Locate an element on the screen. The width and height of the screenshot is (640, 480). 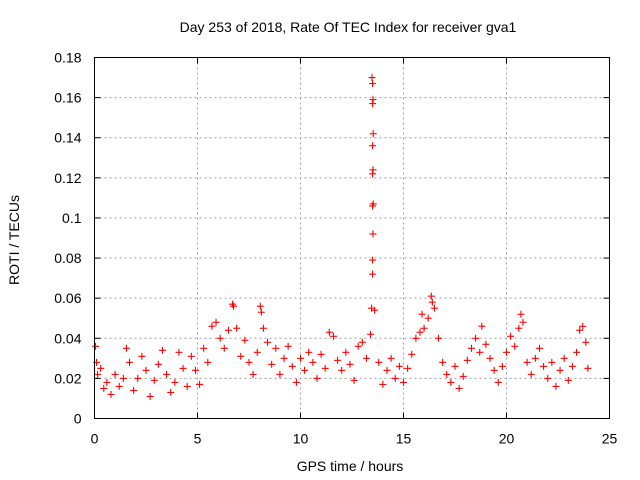
y-tick-label: 0.08 is located at coordinates (67, 258).